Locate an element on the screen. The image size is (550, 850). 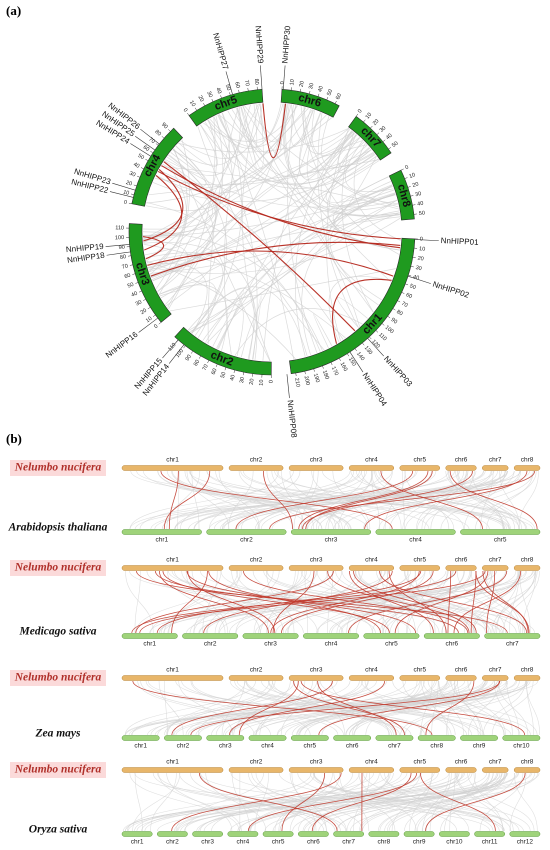
tick-label: 10 is located at coordinates (192, 104).